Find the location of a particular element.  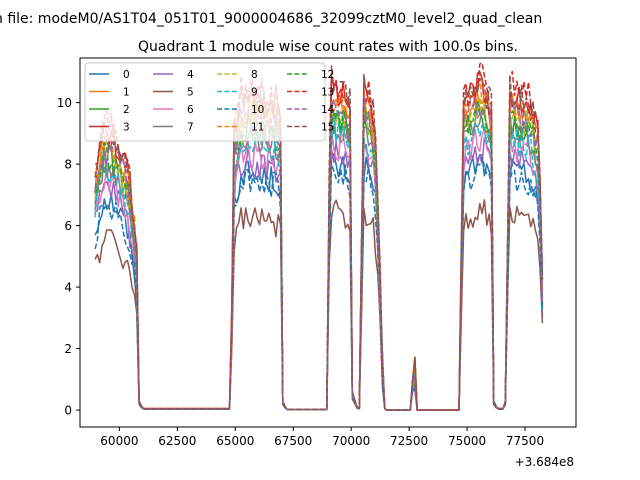

x-tick-label: 75000 is located at coordinates (467, 441).